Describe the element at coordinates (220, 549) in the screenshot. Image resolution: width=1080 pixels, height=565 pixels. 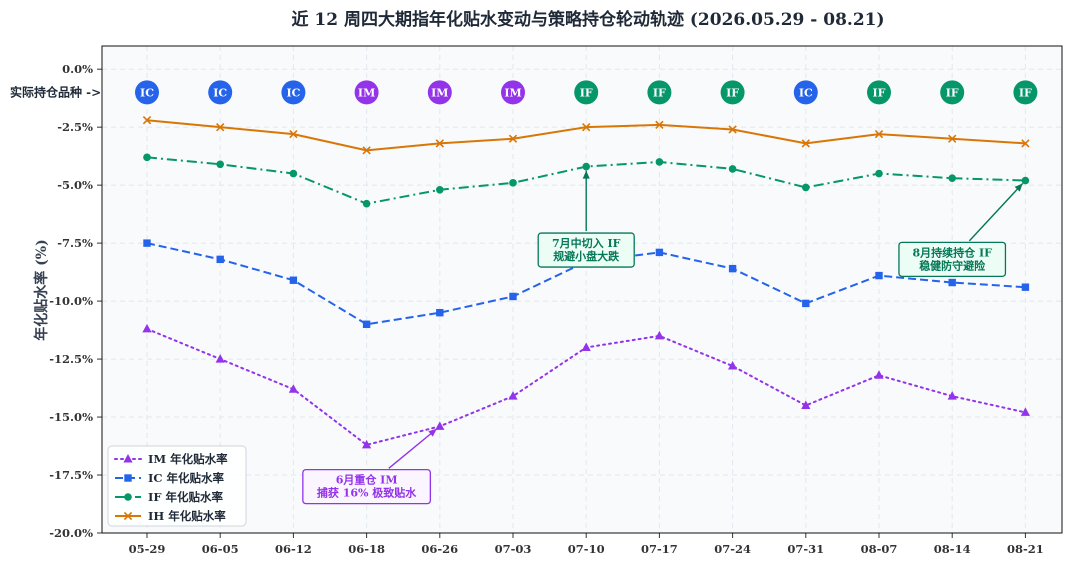
I see `x-tick-label: 06-05` at that location.